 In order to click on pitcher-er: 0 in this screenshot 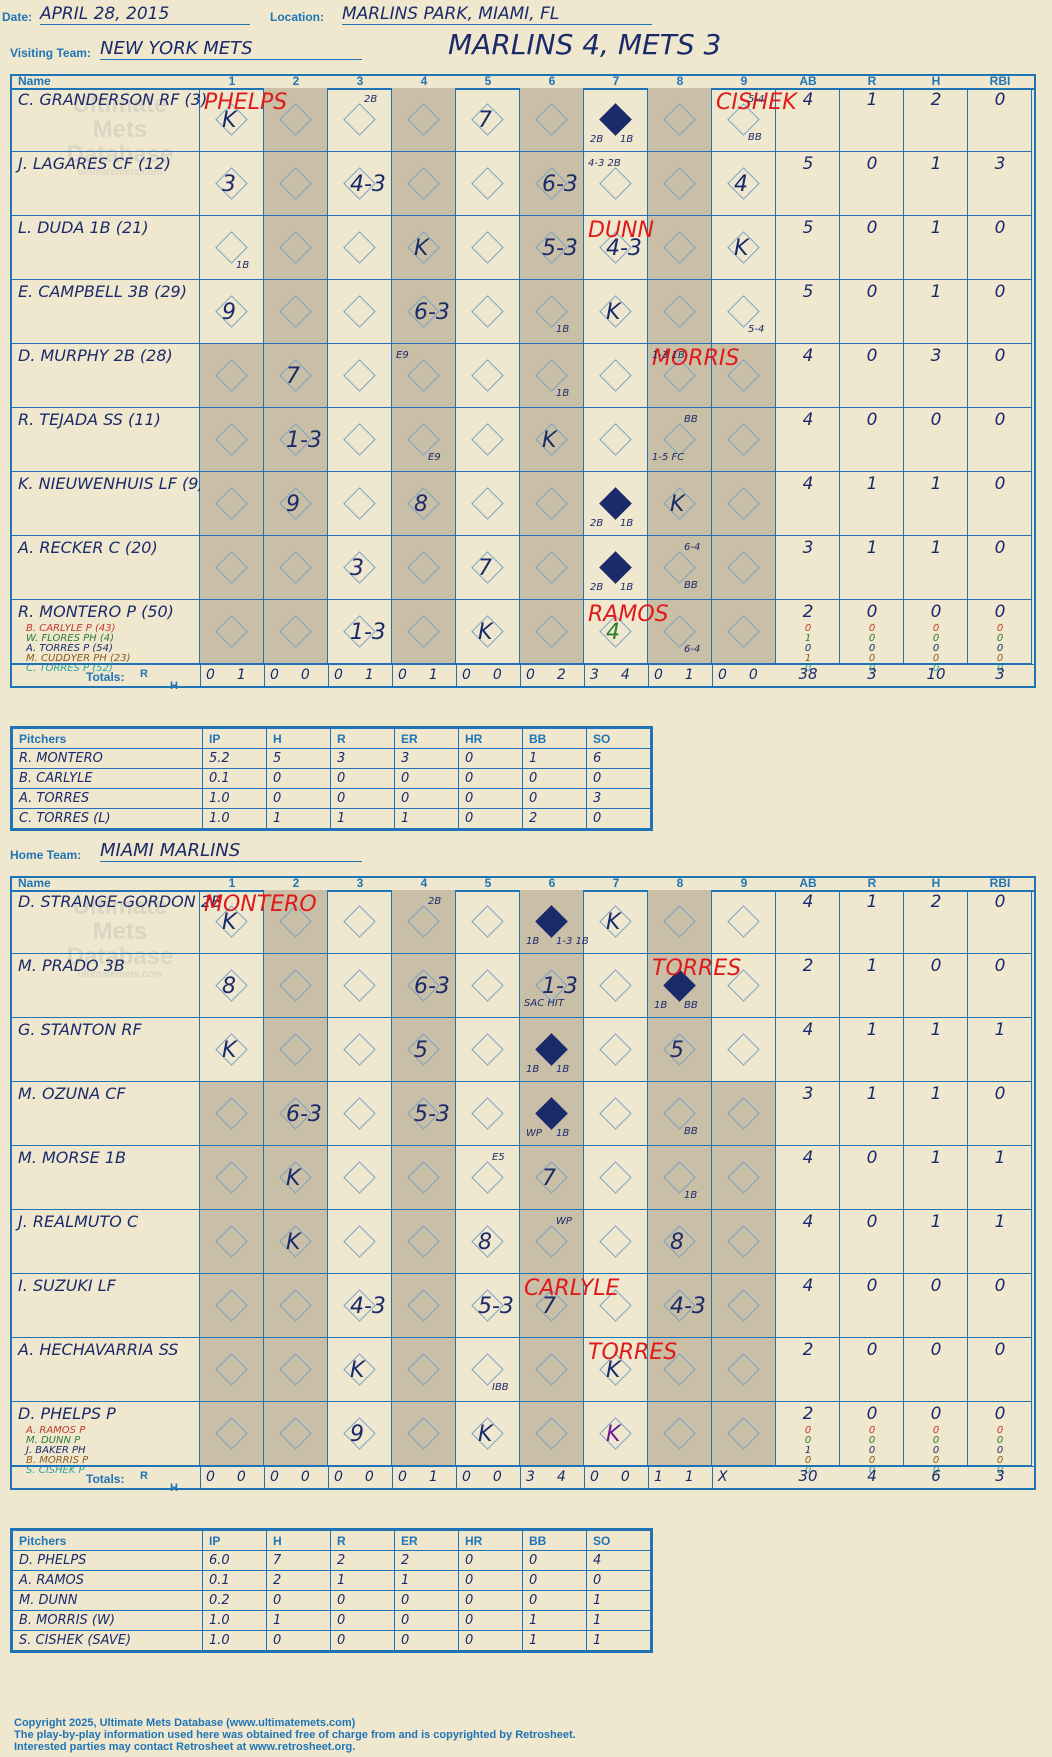, I will do `click(426, 778)`.